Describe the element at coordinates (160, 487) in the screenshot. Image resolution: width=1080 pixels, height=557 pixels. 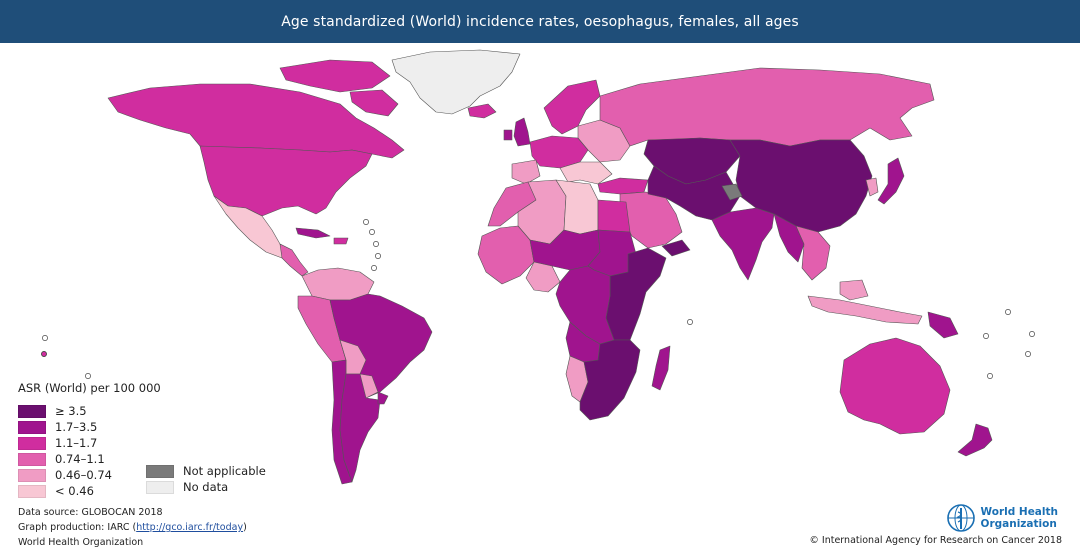
I see `legend-swatch-no-data` at that location.